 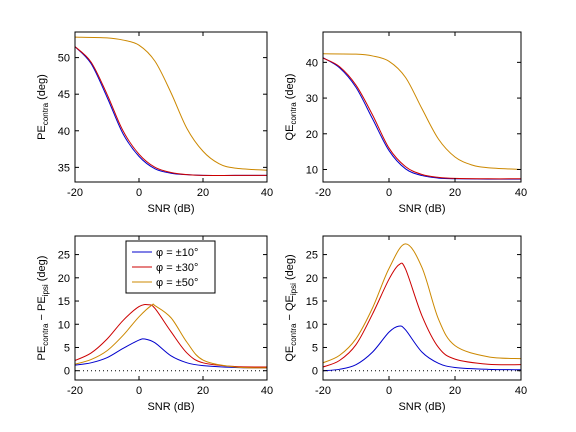 I want to click on legend: φ = ±10° φ = ±30° φ = ±50°, so click(x=170, y=267).